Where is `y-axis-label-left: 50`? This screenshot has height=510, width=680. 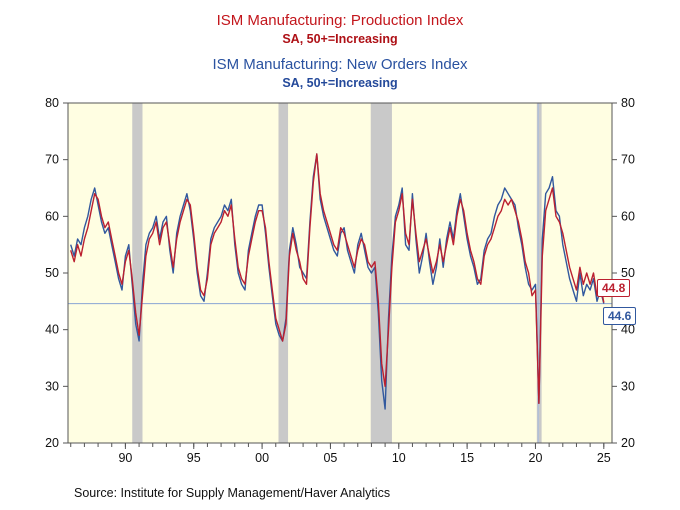
y-axis-label-left: 50 is located at coordinates (52, 273).